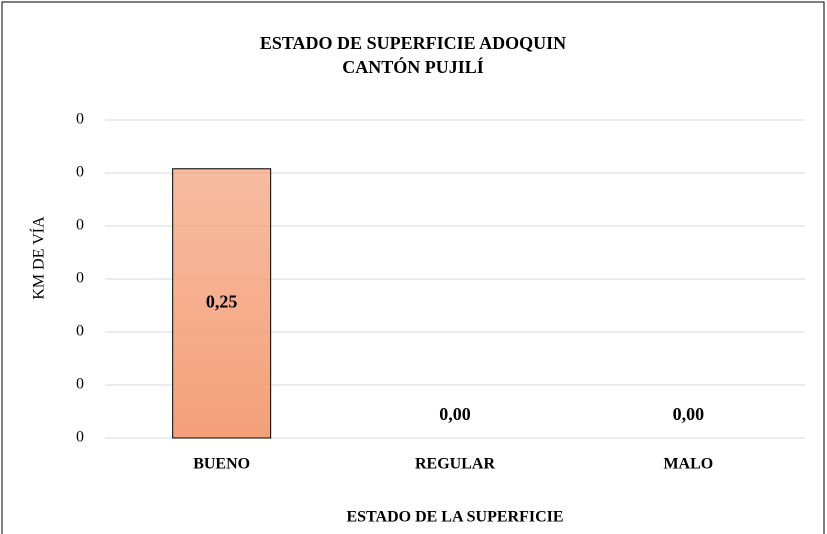 This screenshot has width=827, height=534. I want to click on bar, so click(222, 303).